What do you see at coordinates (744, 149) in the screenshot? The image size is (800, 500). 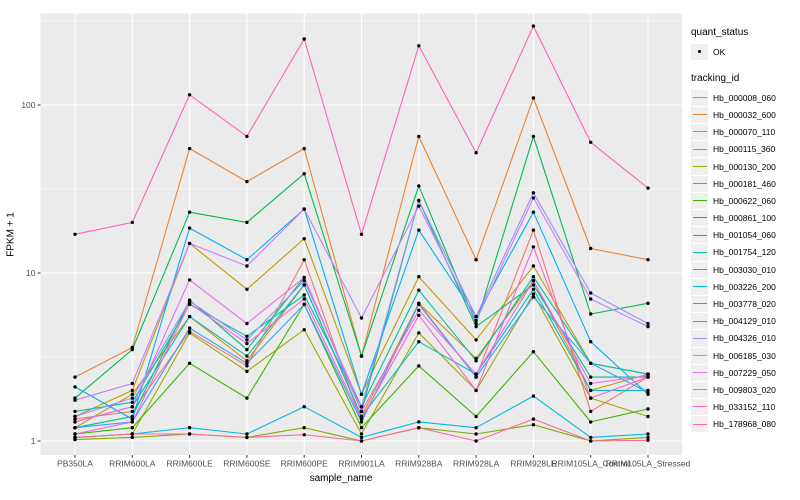 I see `legend-entry-label: Hb_000115_360` at bounding box center [744, 149].